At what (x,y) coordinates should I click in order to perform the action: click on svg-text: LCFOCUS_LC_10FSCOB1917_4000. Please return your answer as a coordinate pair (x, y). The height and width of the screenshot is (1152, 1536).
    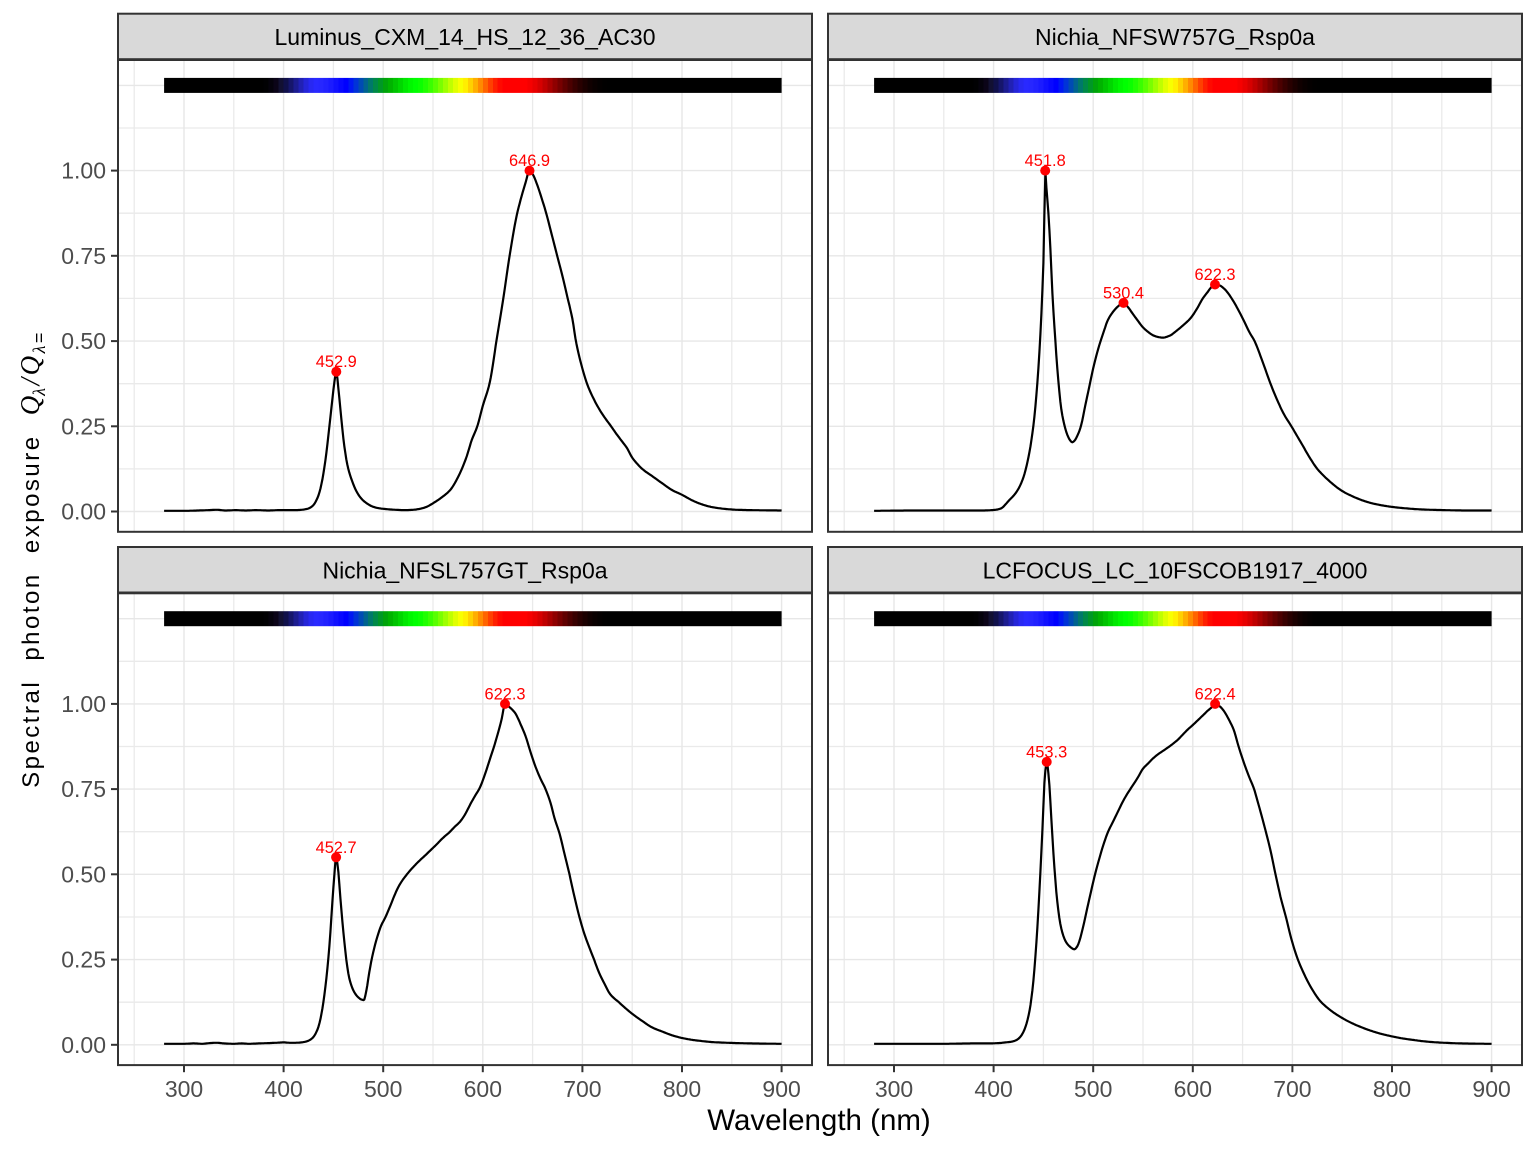
    Looking at the image, I should click on (1175, 571).